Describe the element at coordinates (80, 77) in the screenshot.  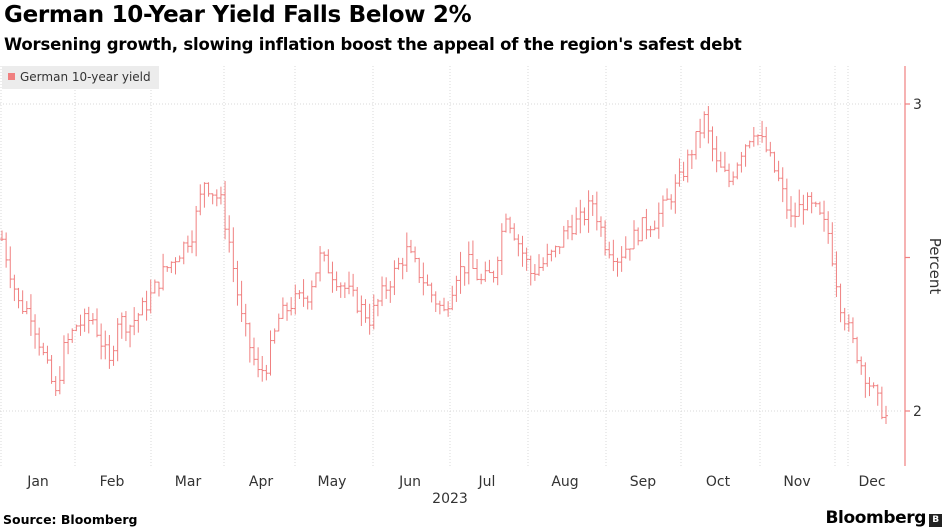
I see `chart-legend: German 10-year yield` at that location.